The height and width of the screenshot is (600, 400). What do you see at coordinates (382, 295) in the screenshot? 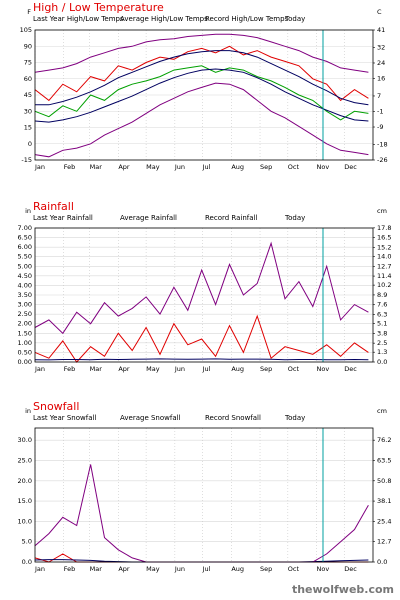
I see `y2-tick-label: 8.9` at bounding box center [382, 295].